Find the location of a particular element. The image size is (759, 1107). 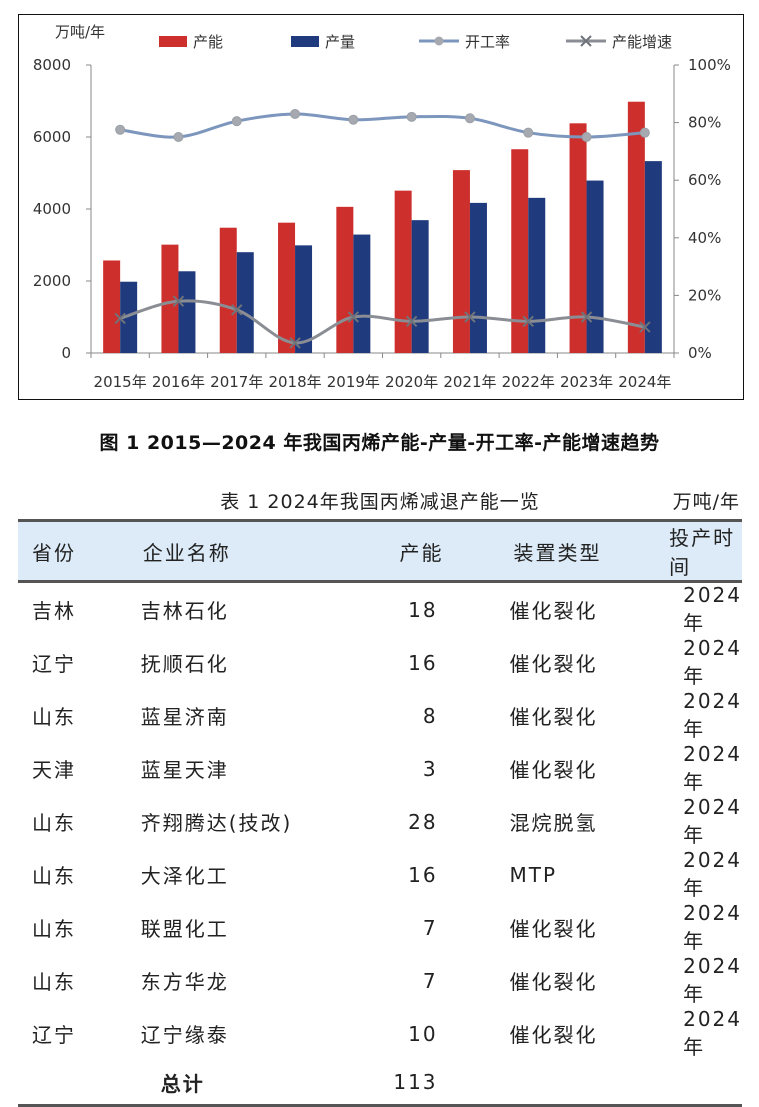

cell-capacity: 8 is located at coordinates (430, 715).